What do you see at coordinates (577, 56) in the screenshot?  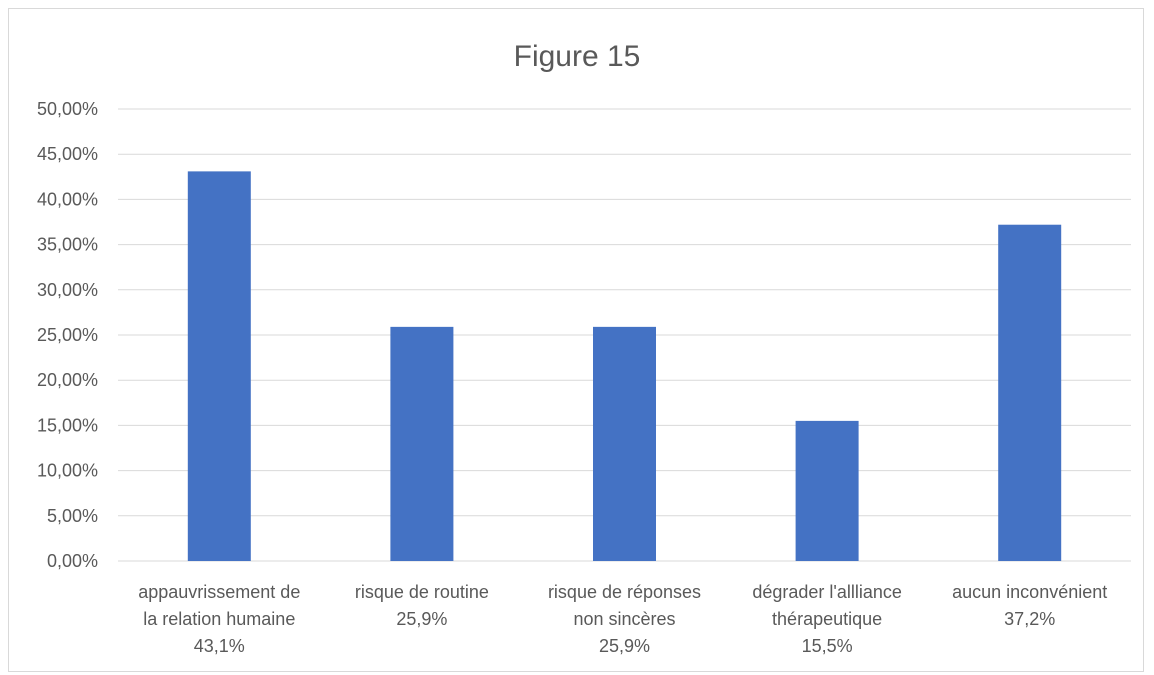 I see `chart-title: Figure 15` at bounding box center [577, 56].